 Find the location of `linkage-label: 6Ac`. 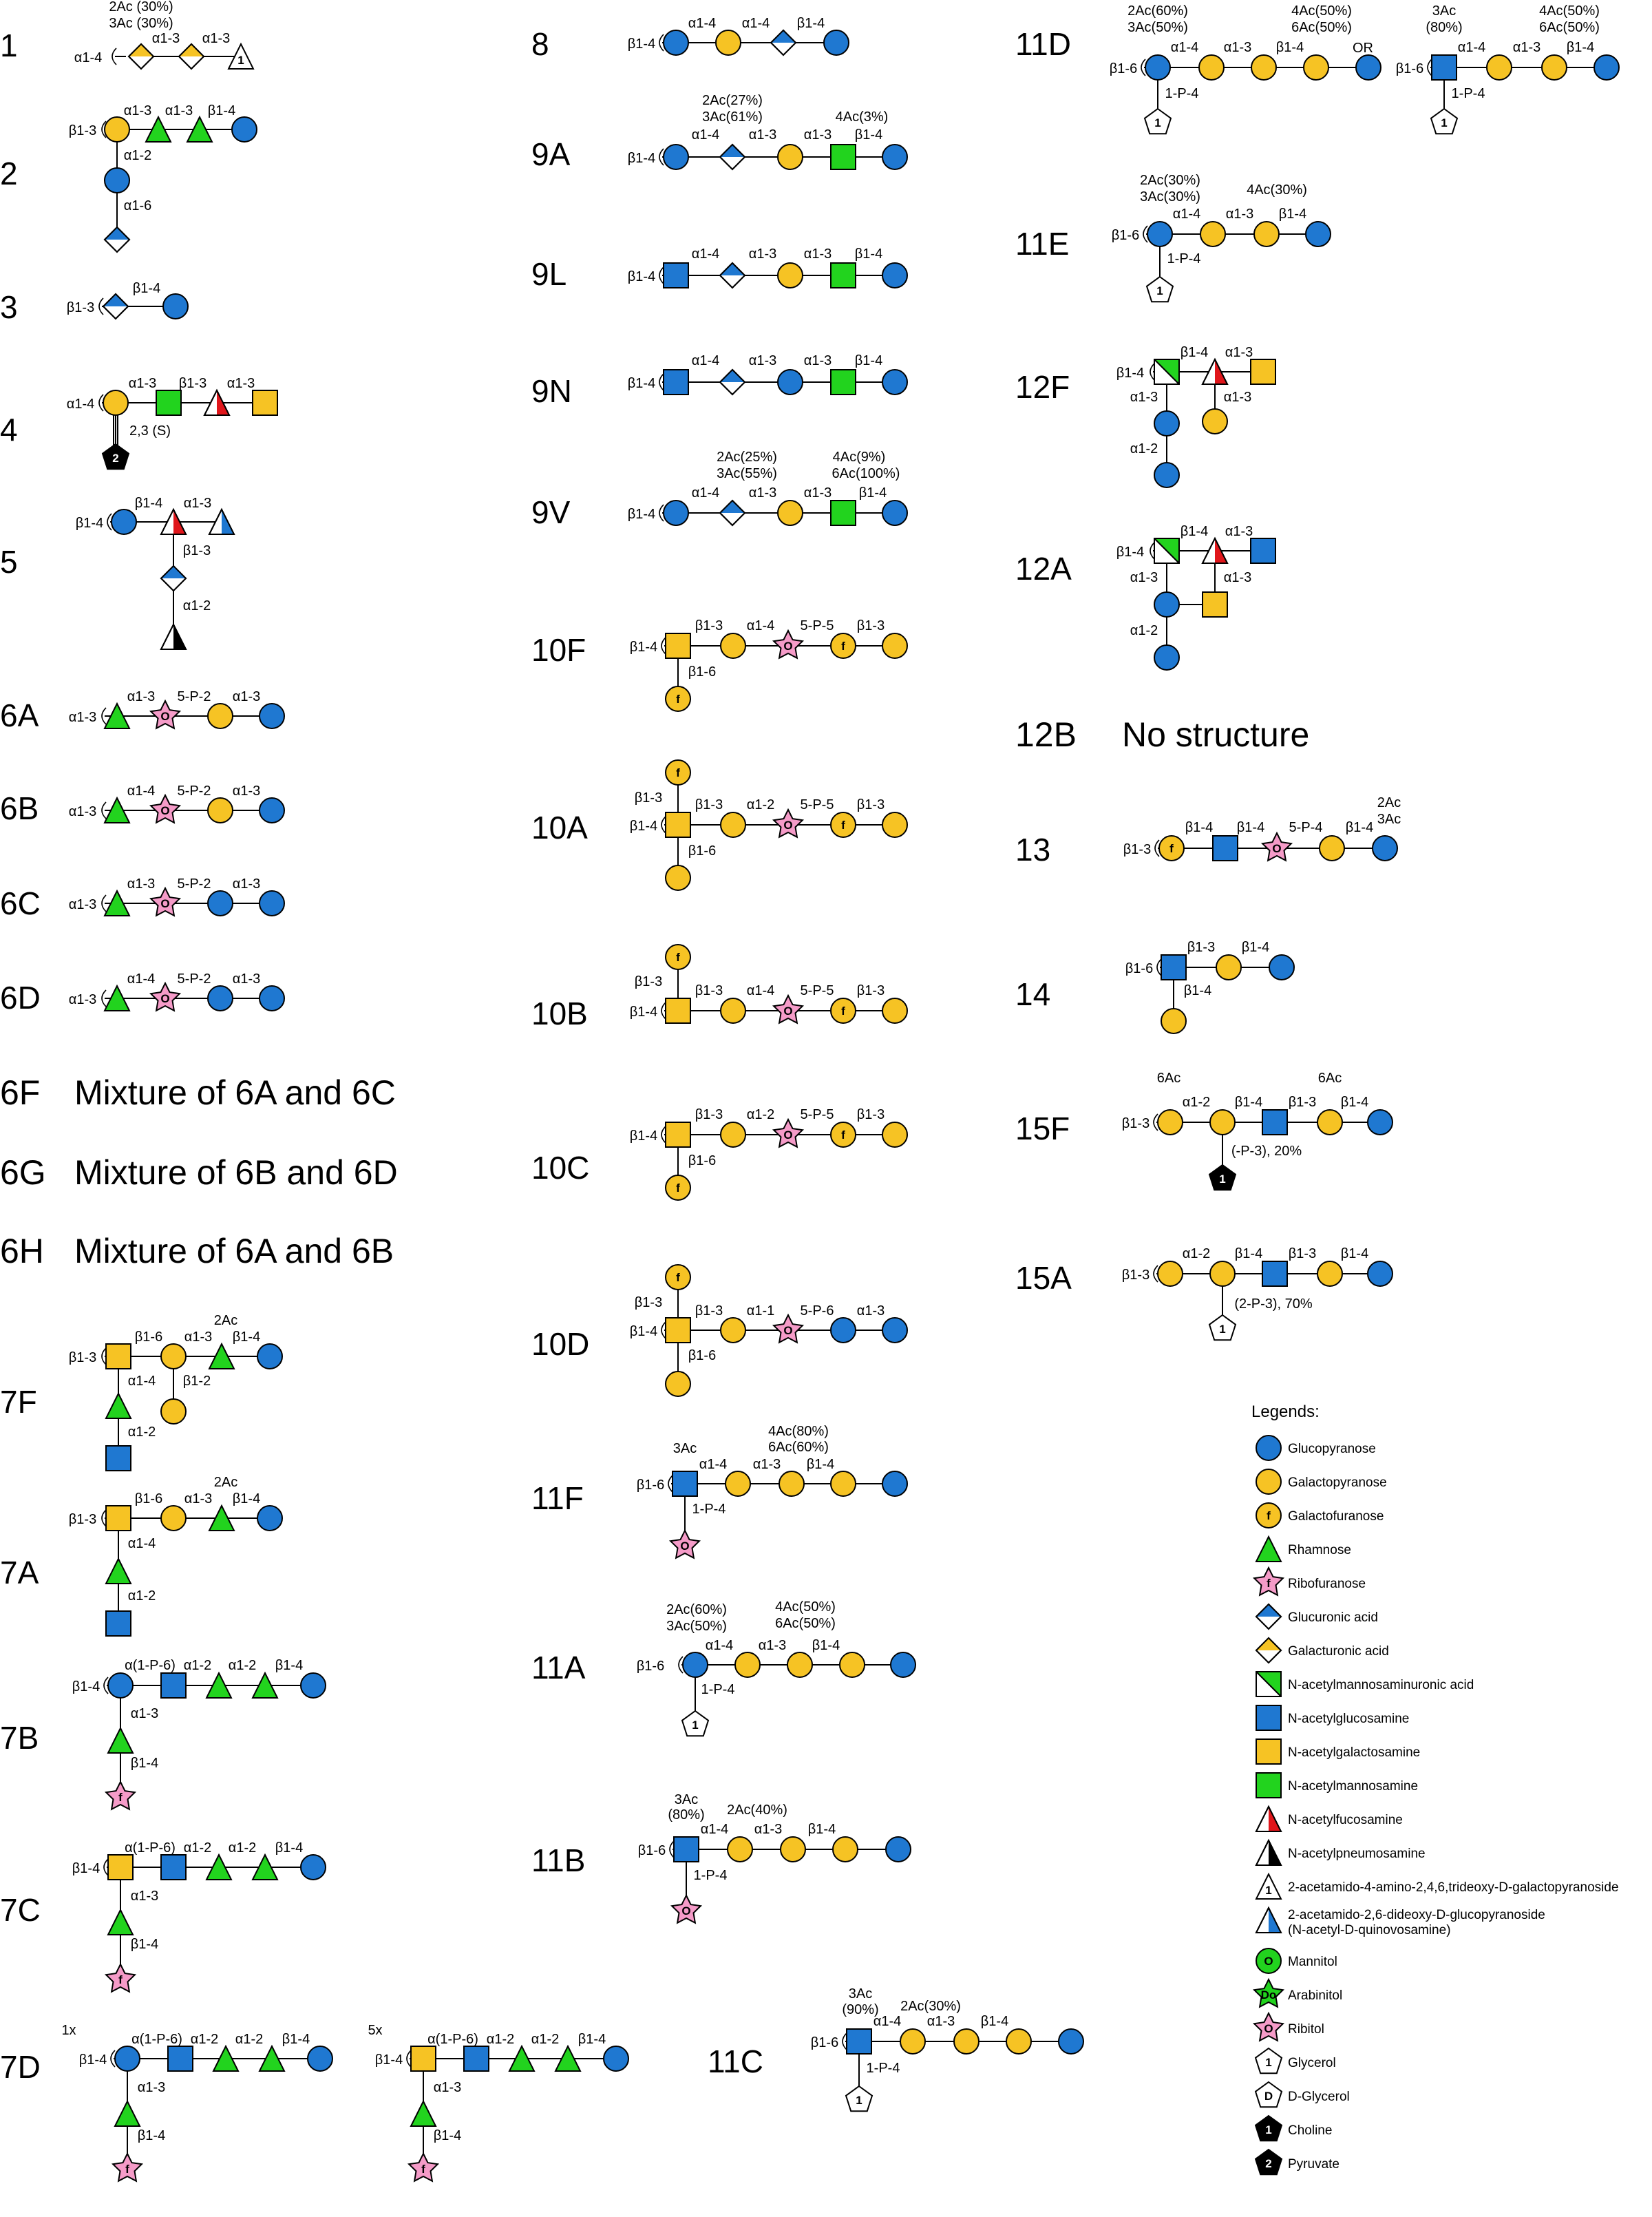

linkage-label: 6Ac is located at coordinates (1330, 1078).